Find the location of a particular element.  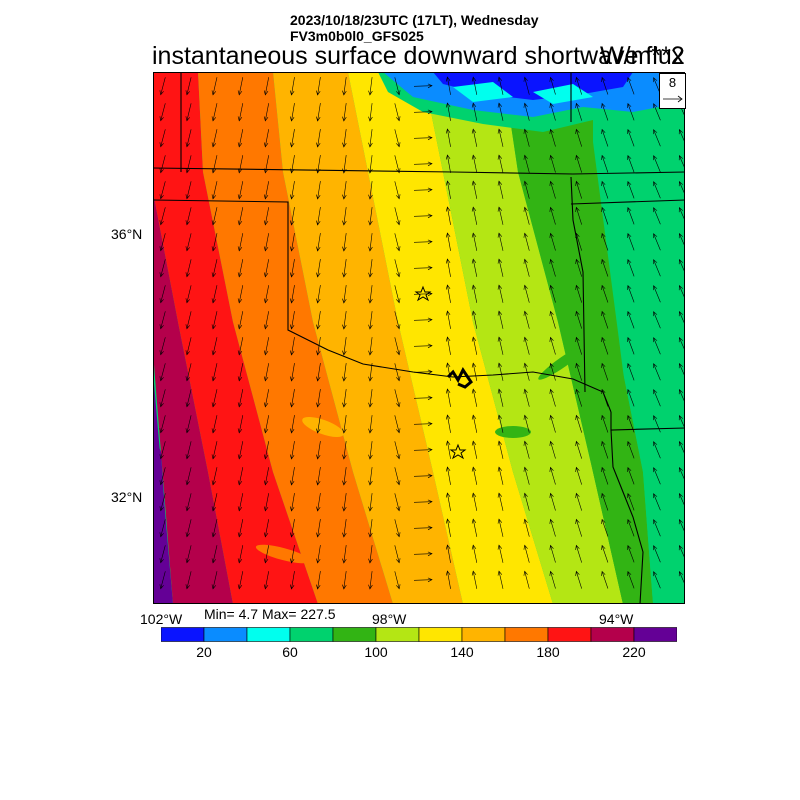

colorbar-tick-label: 20 is located at coordinates (204, 652).